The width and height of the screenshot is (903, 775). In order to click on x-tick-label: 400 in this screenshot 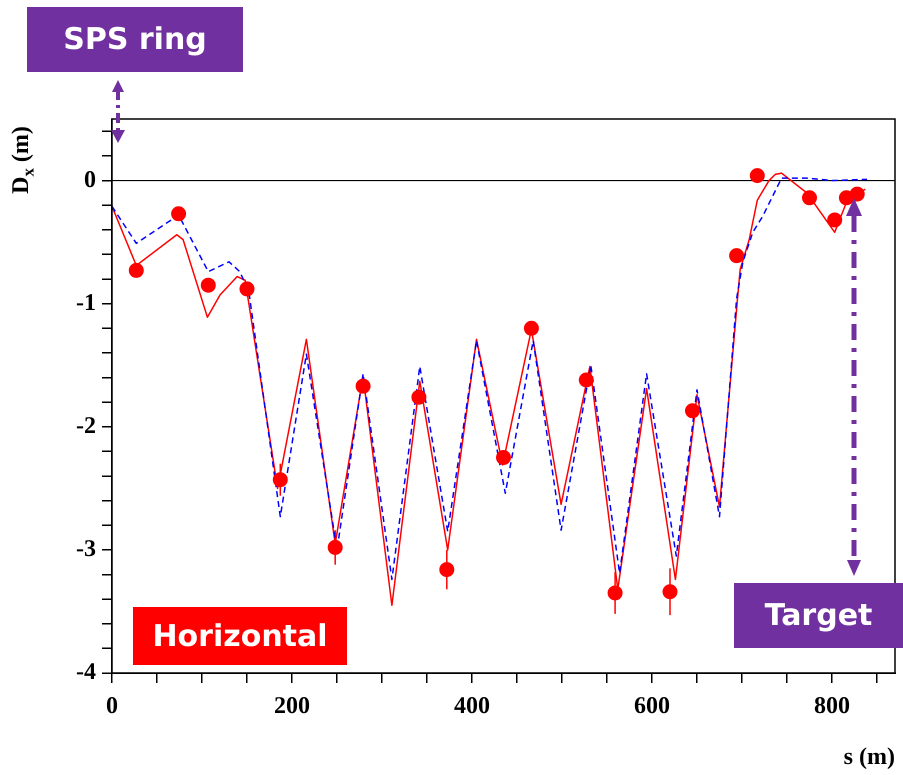, I will do `click(472, 706)`.